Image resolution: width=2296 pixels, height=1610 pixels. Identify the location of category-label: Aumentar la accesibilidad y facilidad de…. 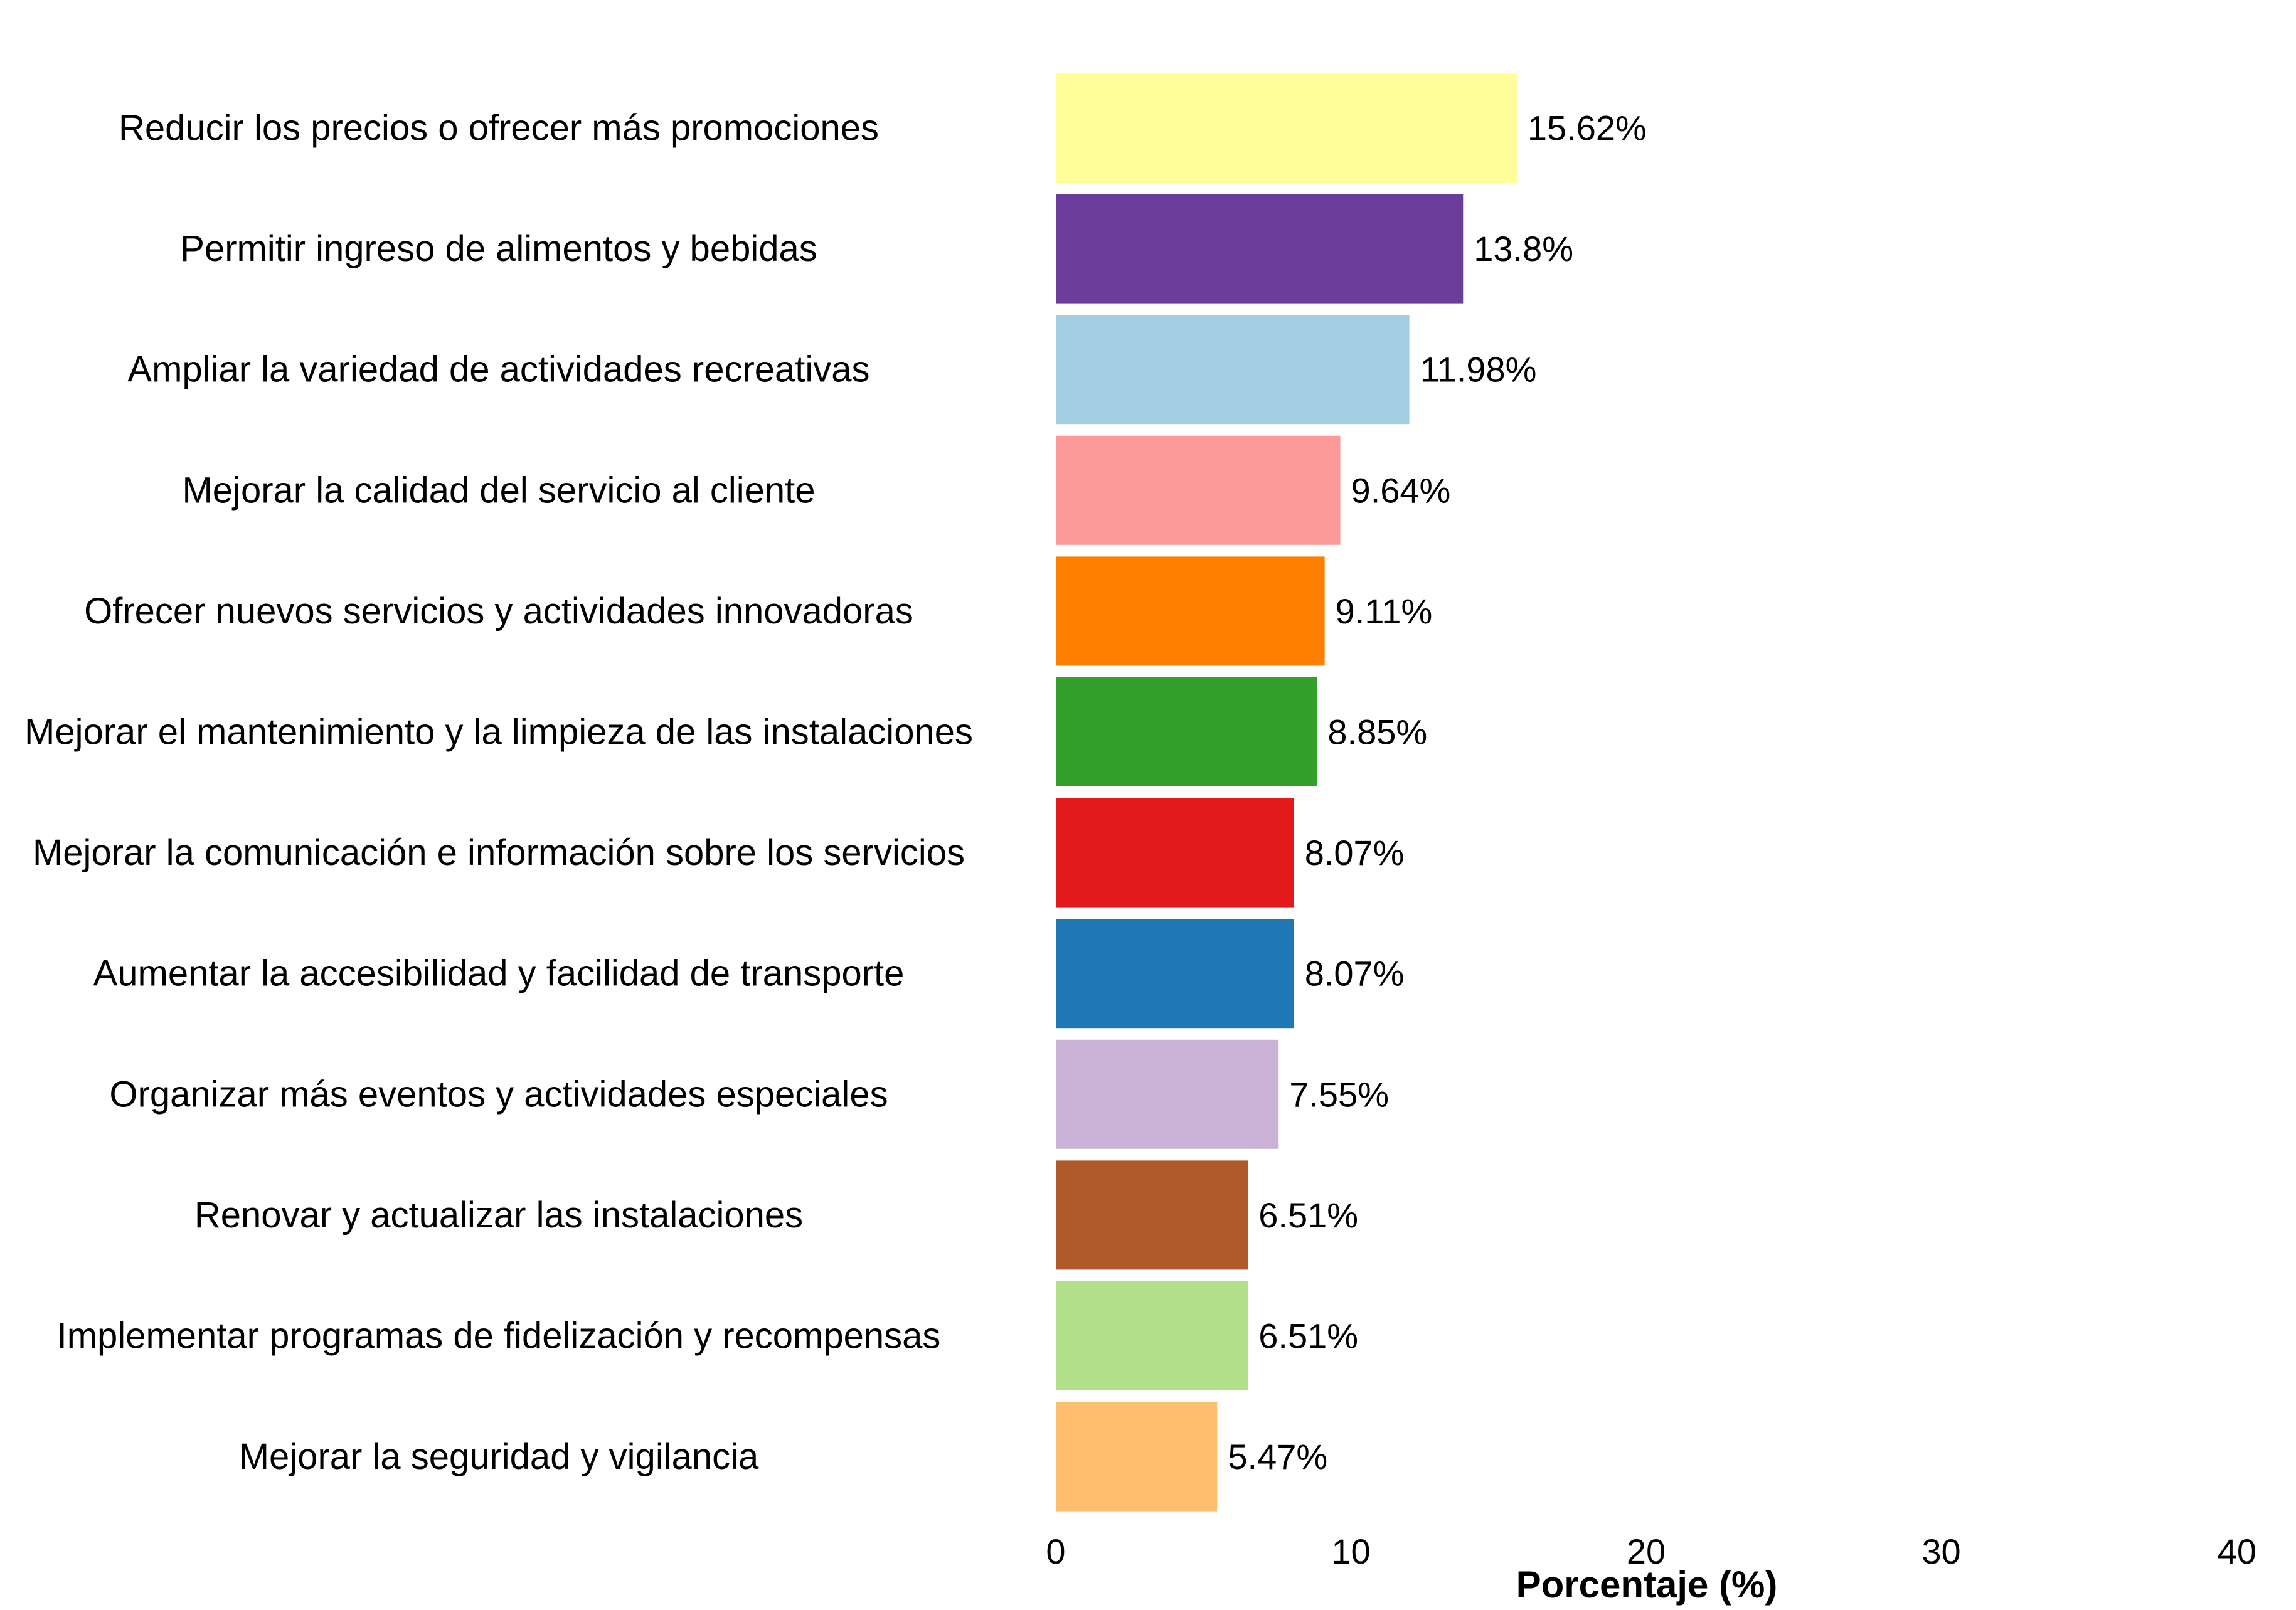
(499, 974).